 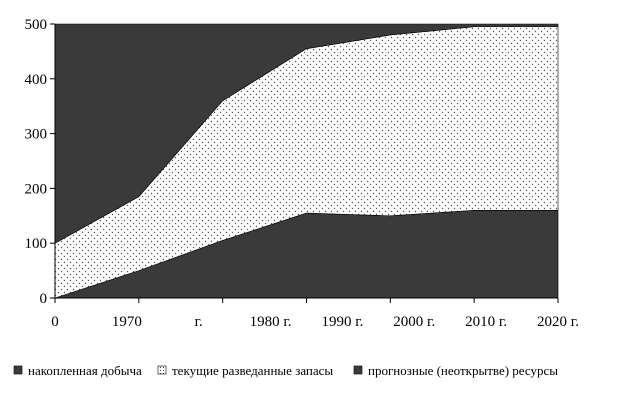 What do you see at coordinates (558, 322) in the screenshot?
I see `x-tick-label: 2020 г.` at bounding box center [558, 322].